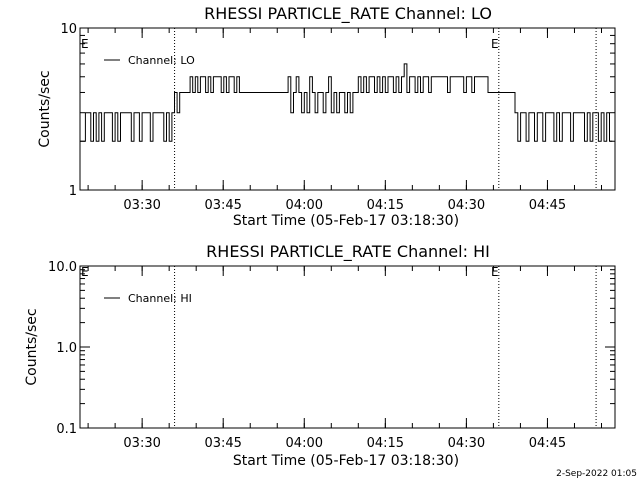  Describe the element at coordinates (141, 443) in the screenshot. I see `chart-hi-xtick-label: 03:30` at that location.